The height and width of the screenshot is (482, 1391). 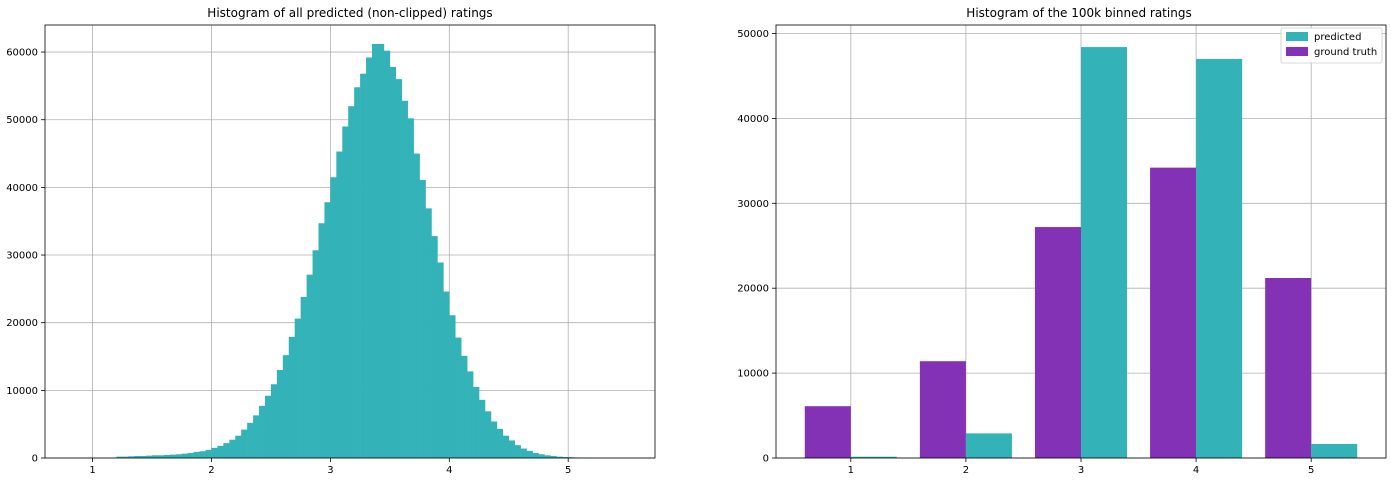 I want to click on x-axis-ticks: 1 2 3 4 5, so click(x=1081, y=467).